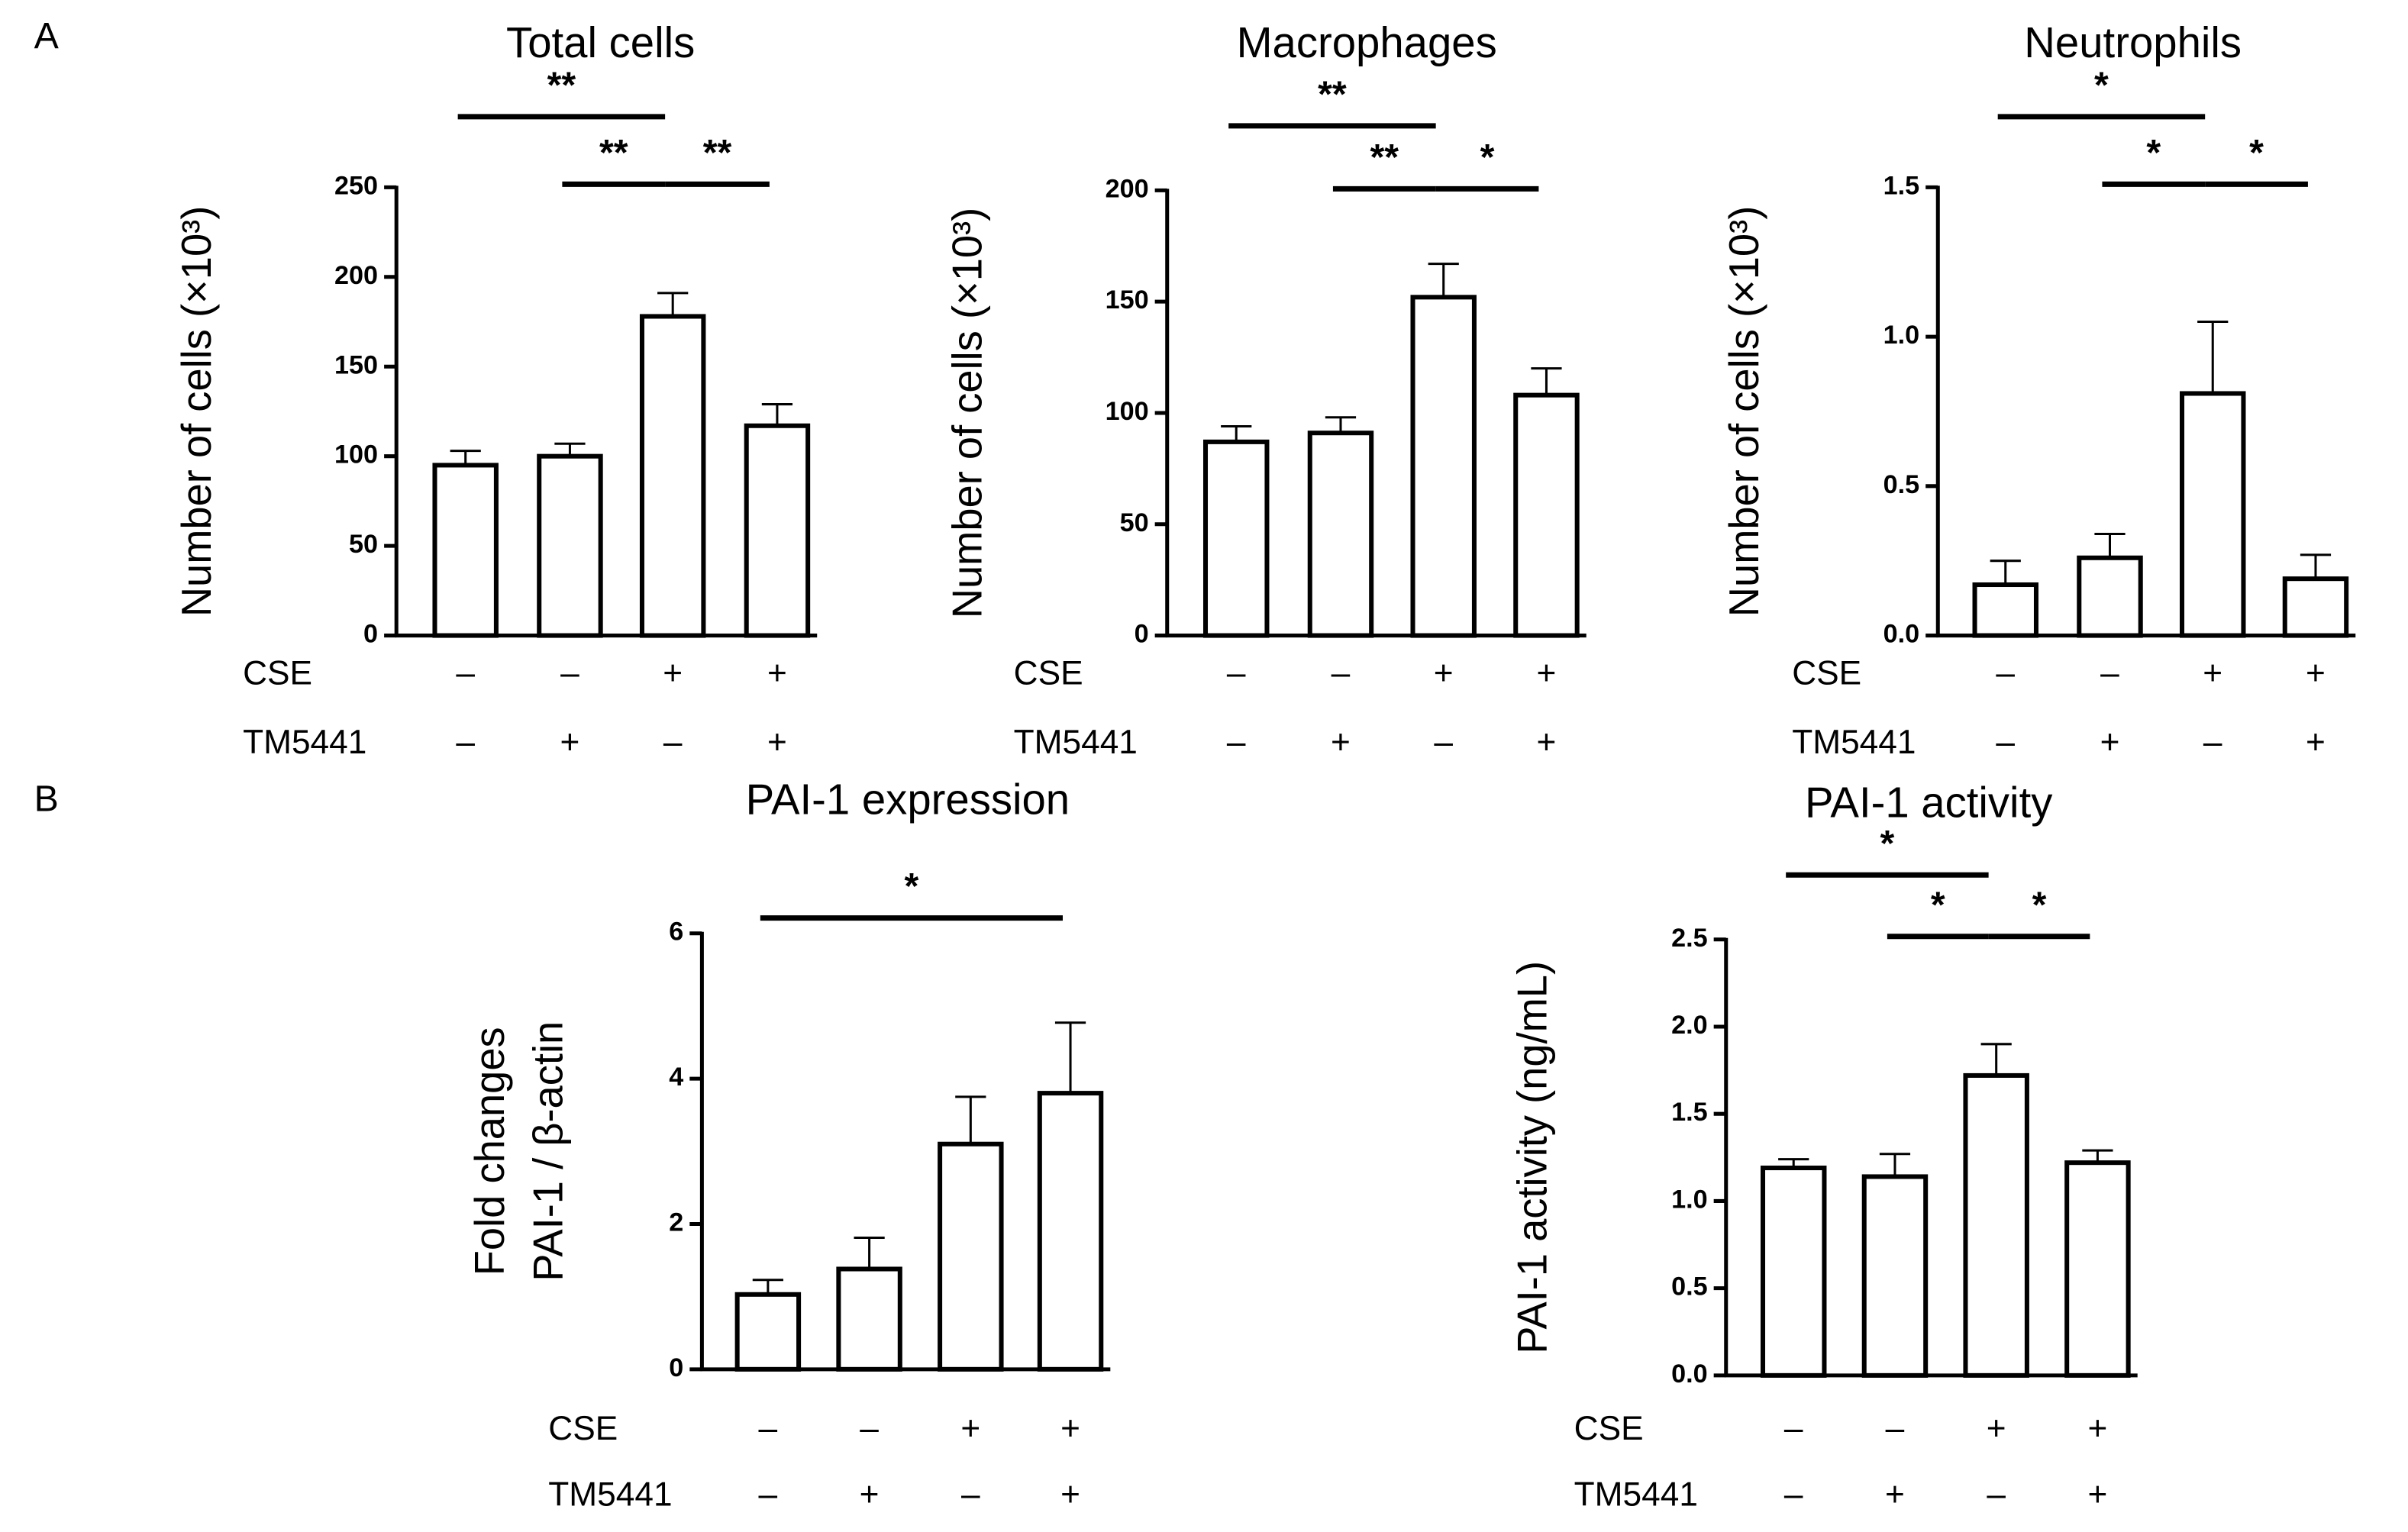 The height and width of the screenshot is (1532, 2408). What do you see at coordinates (600, 42) in the screenshot?
I see `chart-title: Total cells` at bounding box center [600, 42].